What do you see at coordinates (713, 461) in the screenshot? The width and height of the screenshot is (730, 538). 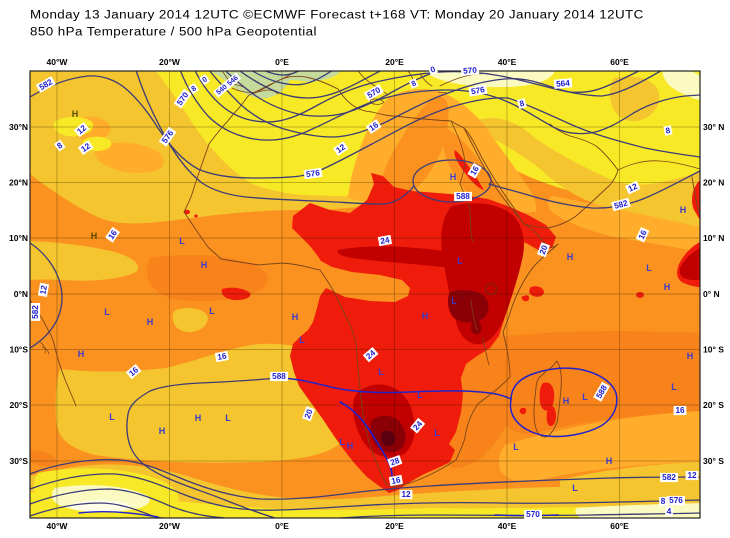 I see `svg-text: 30° S` at bounding box center [713, 461].